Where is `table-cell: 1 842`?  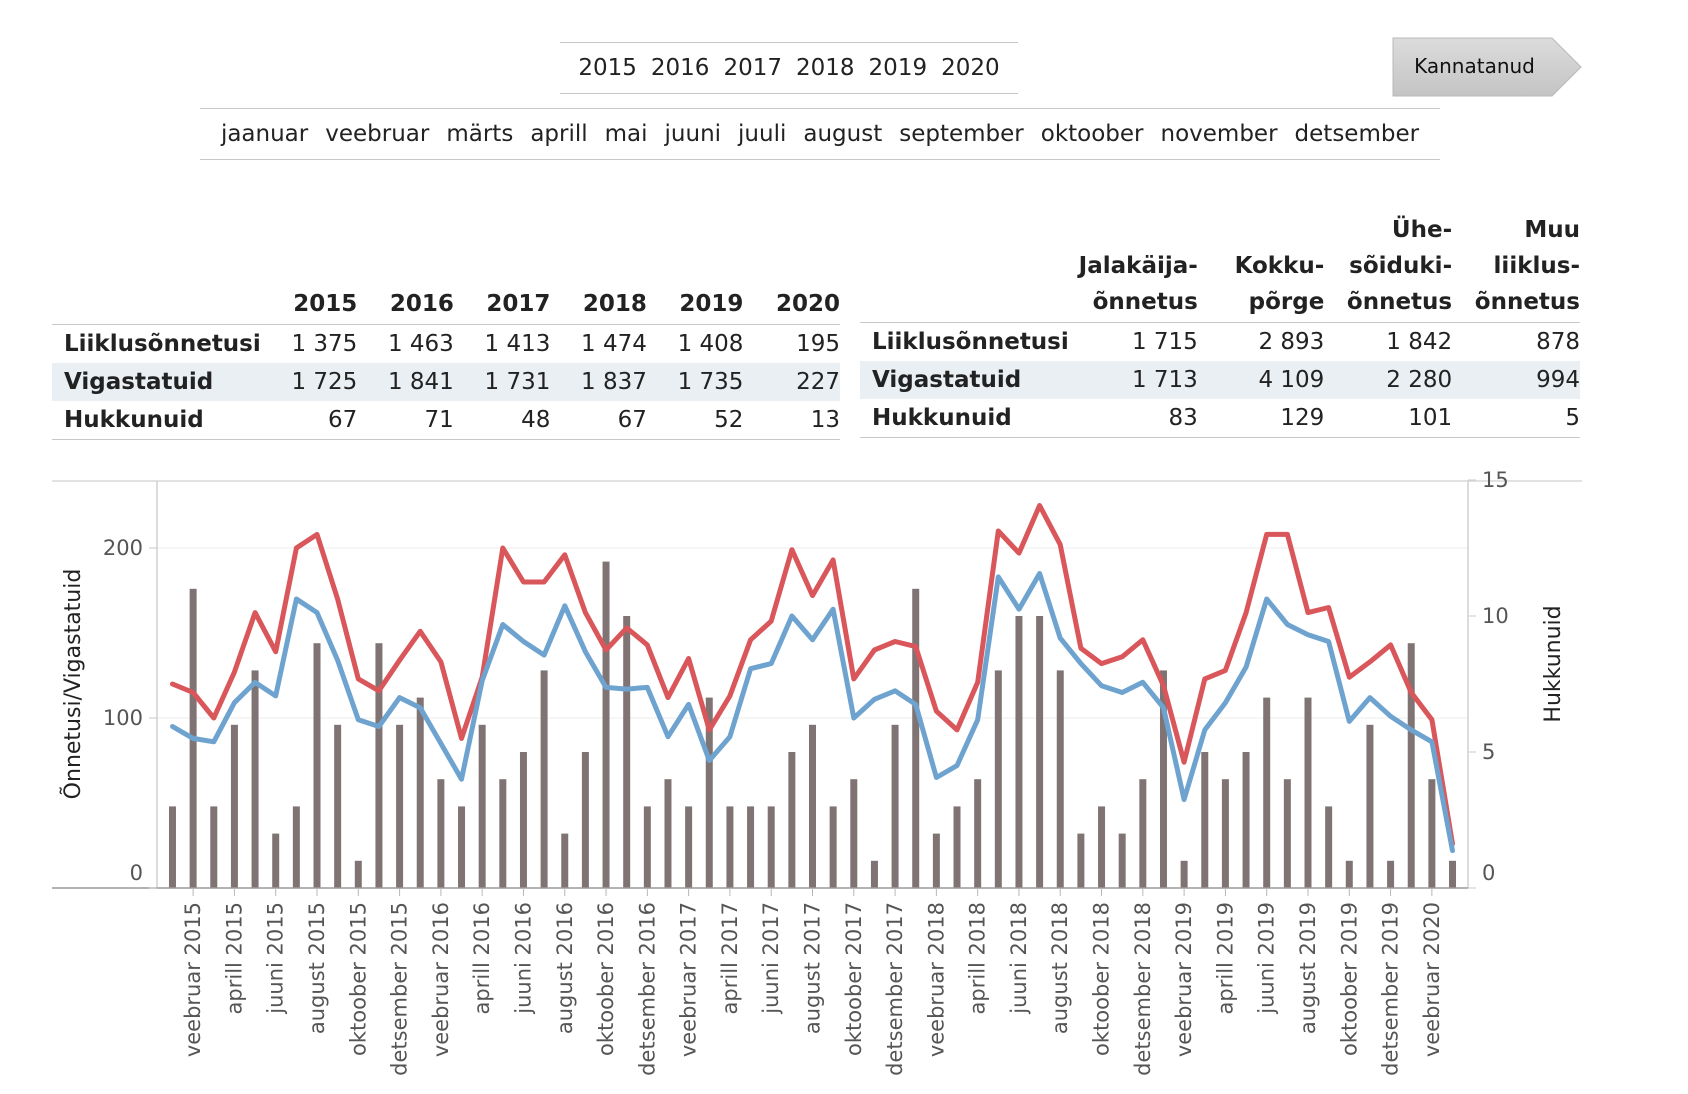
table-cell: 1 842 is located at coordinates (1419, 342).